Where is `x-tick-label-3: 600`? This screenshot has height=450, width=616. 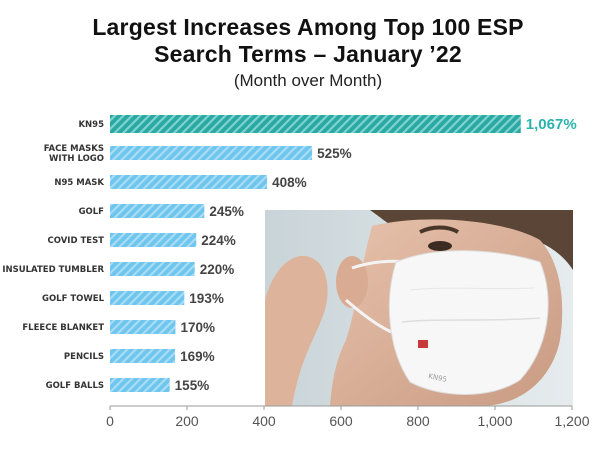
x-tick-label-3: 600 is located at coordinates (341, 421).